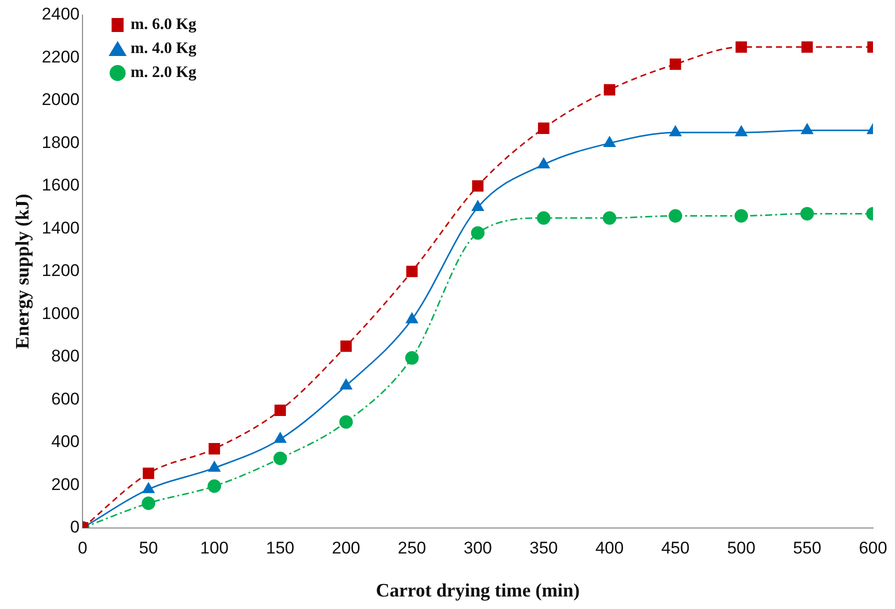 This screenshot has height=609, width=895. What do you see at coordinates (61, 270) in the screenshot?
I see `y-tick-label: 1200` at bounding box center [61, 270].